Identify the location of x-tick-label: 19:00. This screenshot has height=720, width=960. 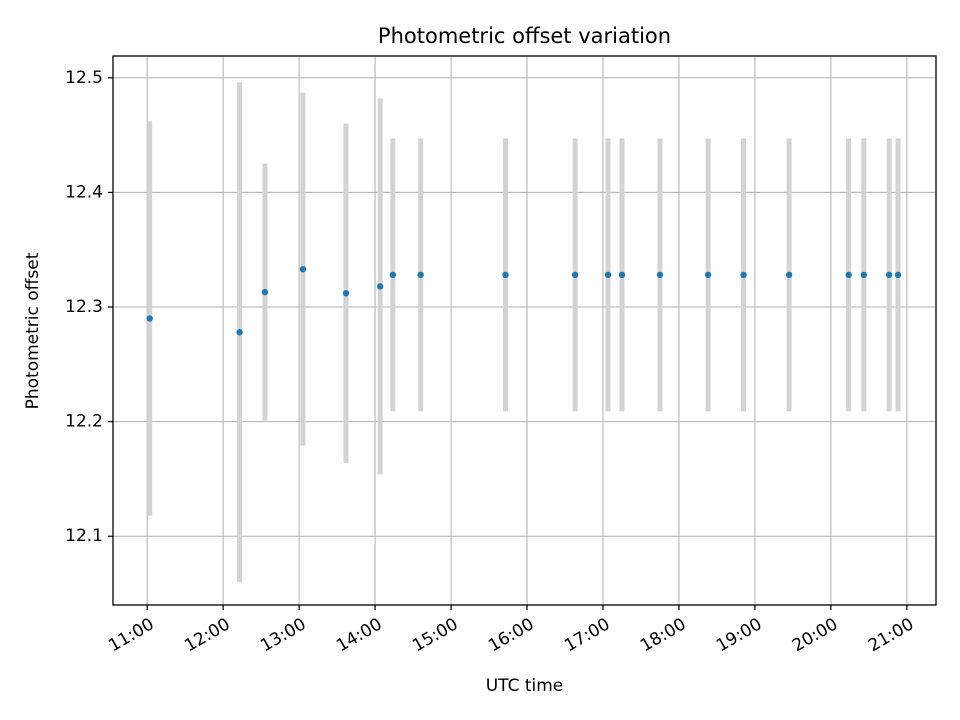
(739, 635).